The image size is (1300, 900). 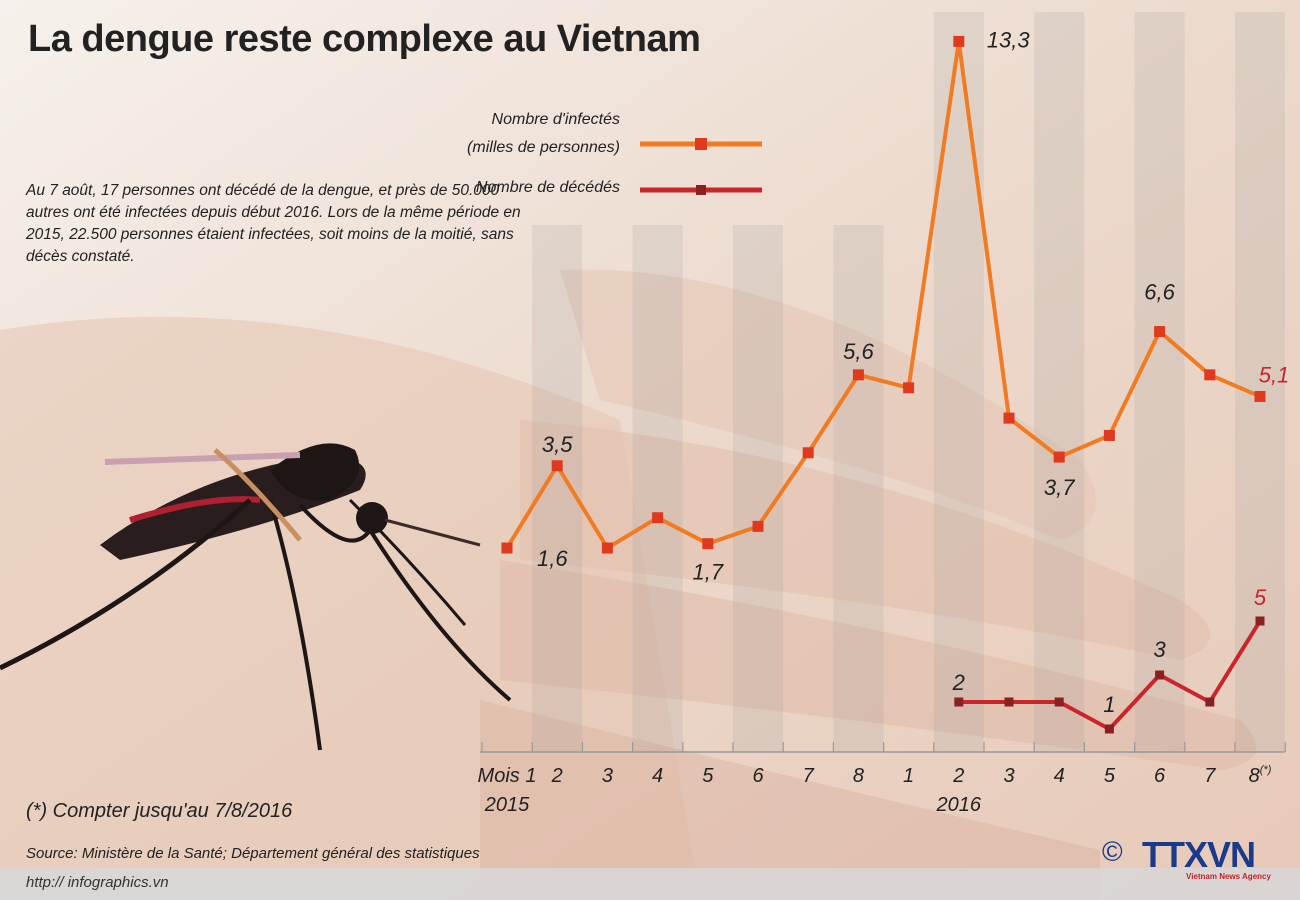 What do you see at coordinates (858, 776) in the screenshot?
I see `tick-label: 8` at bounding box center [858, 776].